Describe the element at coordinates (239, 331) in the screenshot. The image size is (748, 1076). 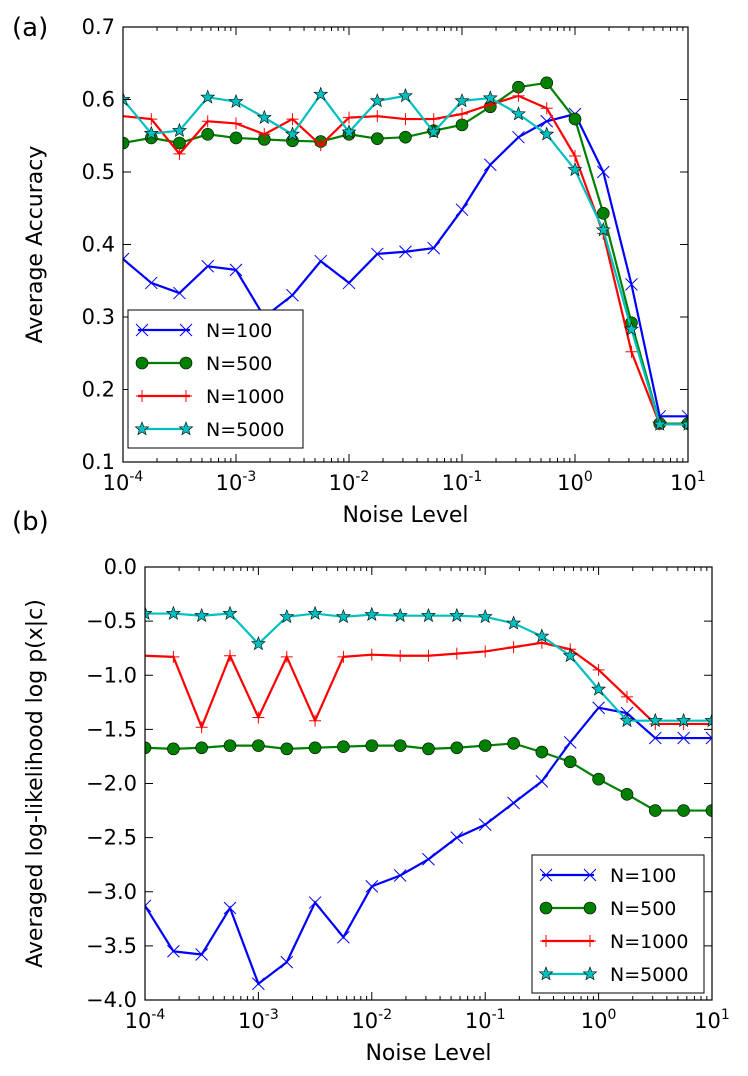
I see `legend-label: N=100` at that location.